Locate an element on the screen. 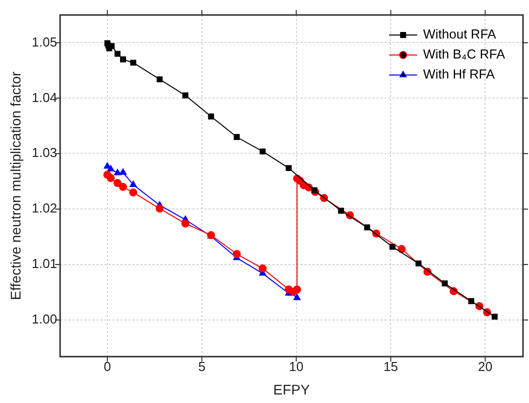  y-tick-label: 1.03 is located at coordinates (45, 152).